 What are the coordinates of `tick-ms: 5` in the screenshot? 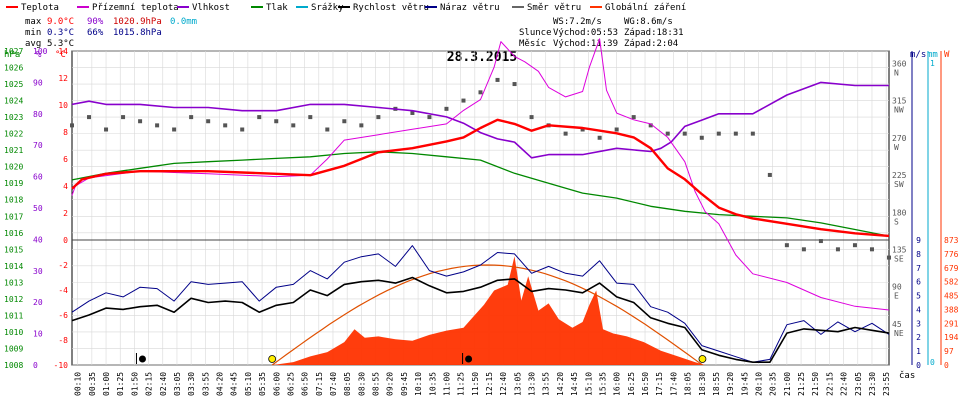 It's located at (918, 296).